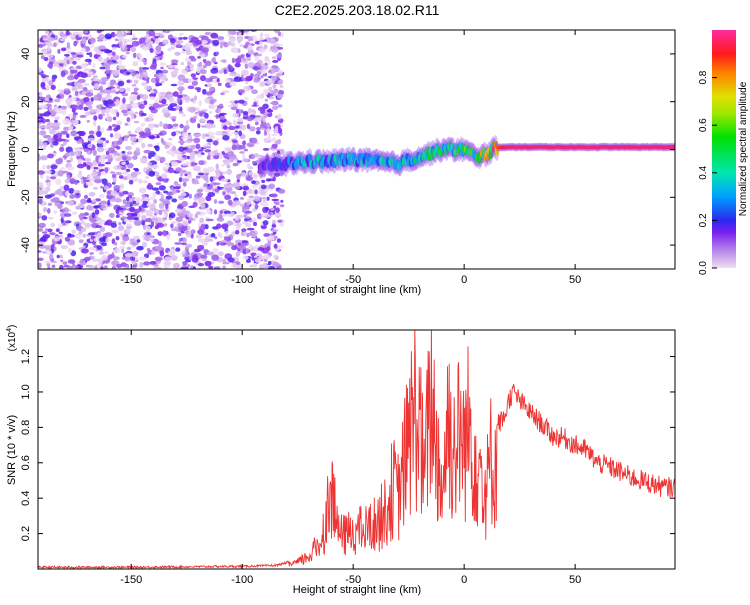  I want to click on svg-text: (x104), so click(12, 338).